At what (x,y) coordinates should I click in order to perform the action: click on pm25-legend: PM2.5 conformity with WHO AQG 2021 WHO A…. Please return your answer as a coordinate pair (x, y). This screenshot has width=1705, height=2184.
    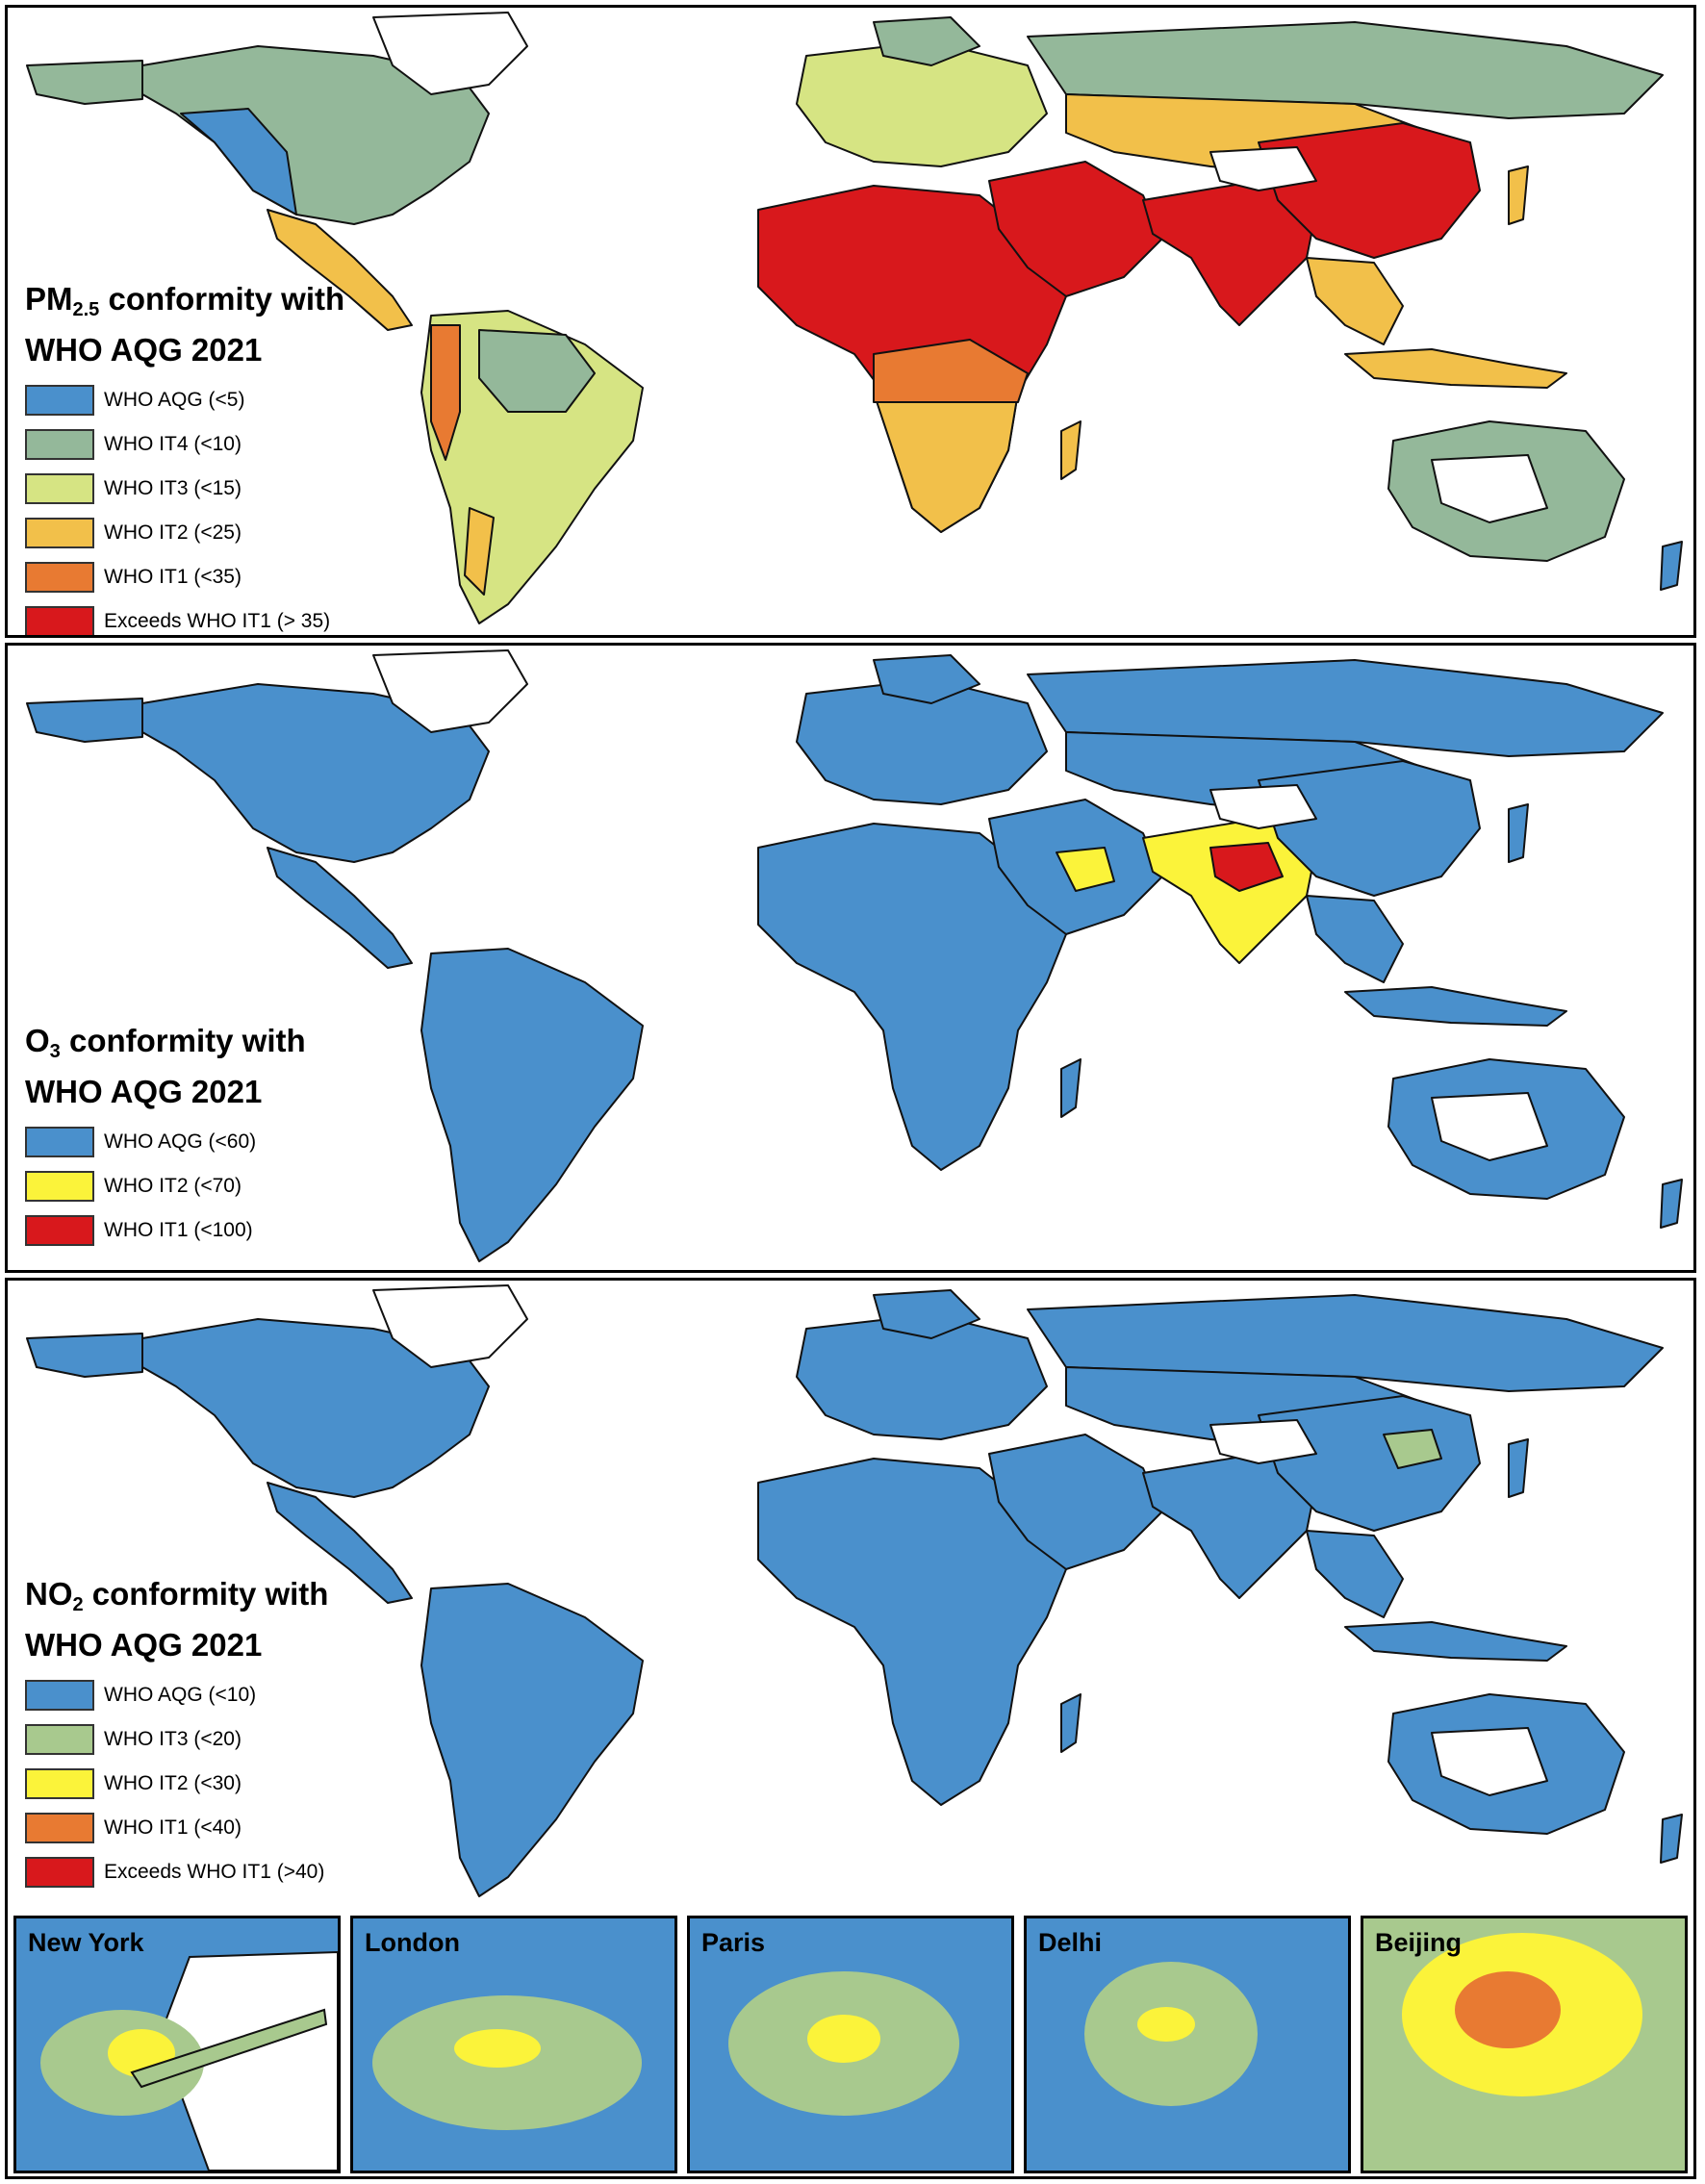
    Looking at the image, I should click on (185, 457).